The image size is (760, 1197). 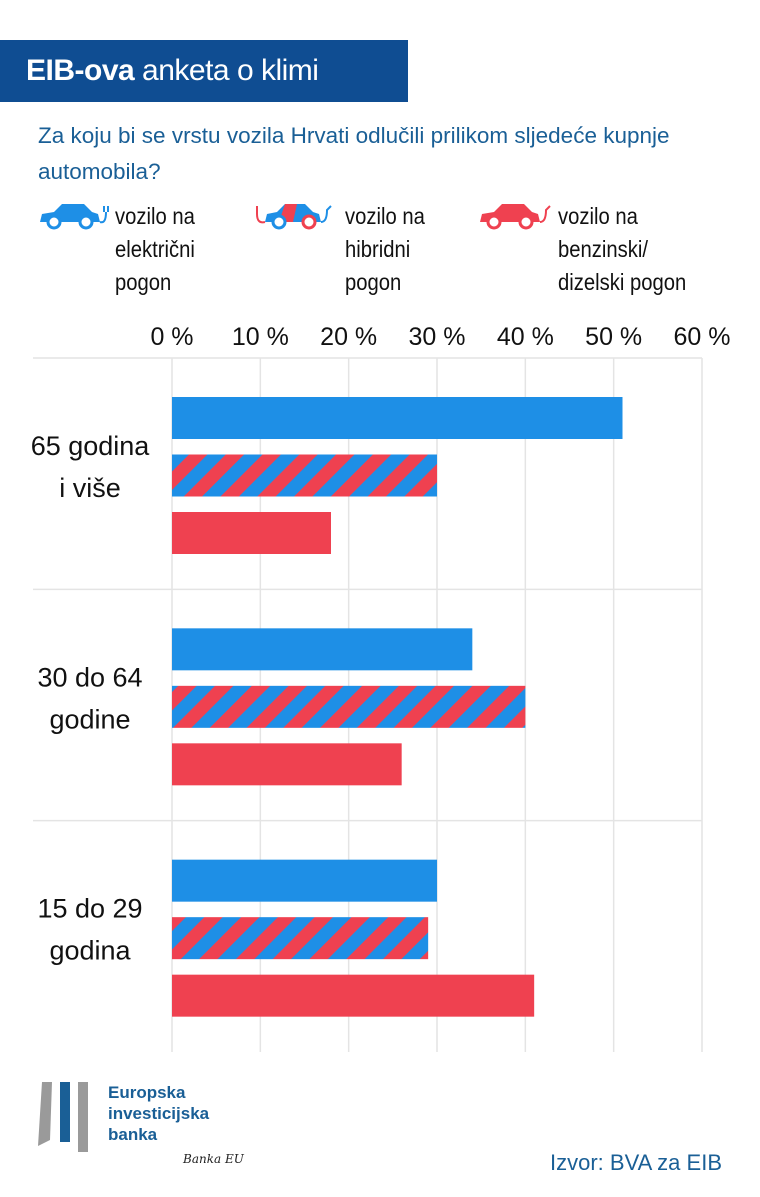 I want to click on legend-hybrid: vozilo na hibridni pogon, so click(x=385, y=249).